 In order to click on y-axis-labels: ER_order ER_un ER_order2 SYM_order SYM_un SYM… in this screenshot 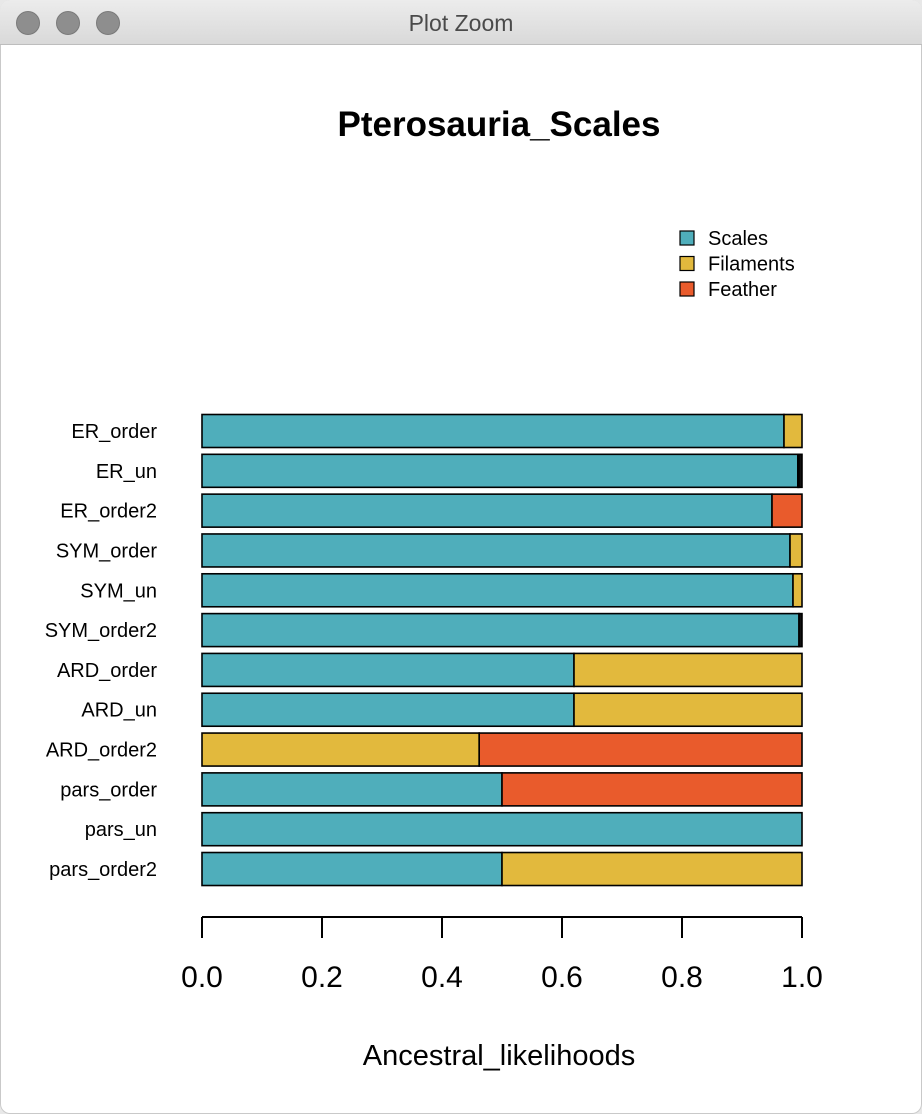, I will do `click(101, 651)`.